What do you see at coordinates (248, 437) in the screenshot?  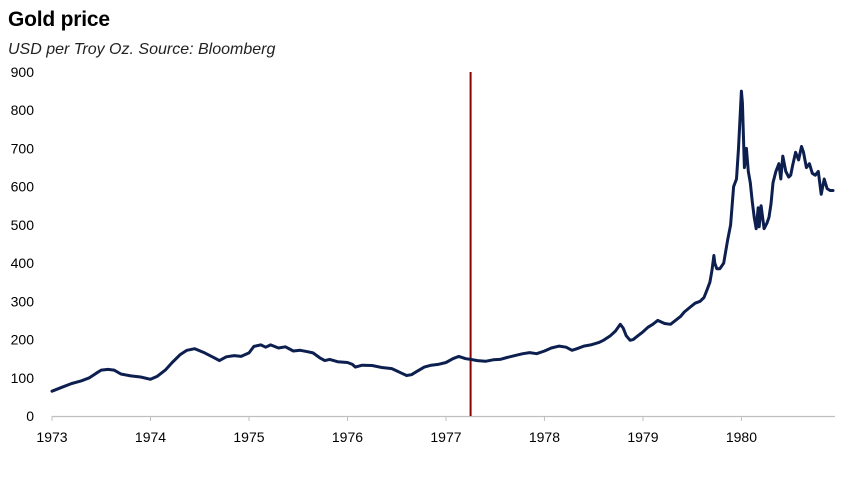 I see `x-tick-label: 1975` at bounding box center [248, 437].